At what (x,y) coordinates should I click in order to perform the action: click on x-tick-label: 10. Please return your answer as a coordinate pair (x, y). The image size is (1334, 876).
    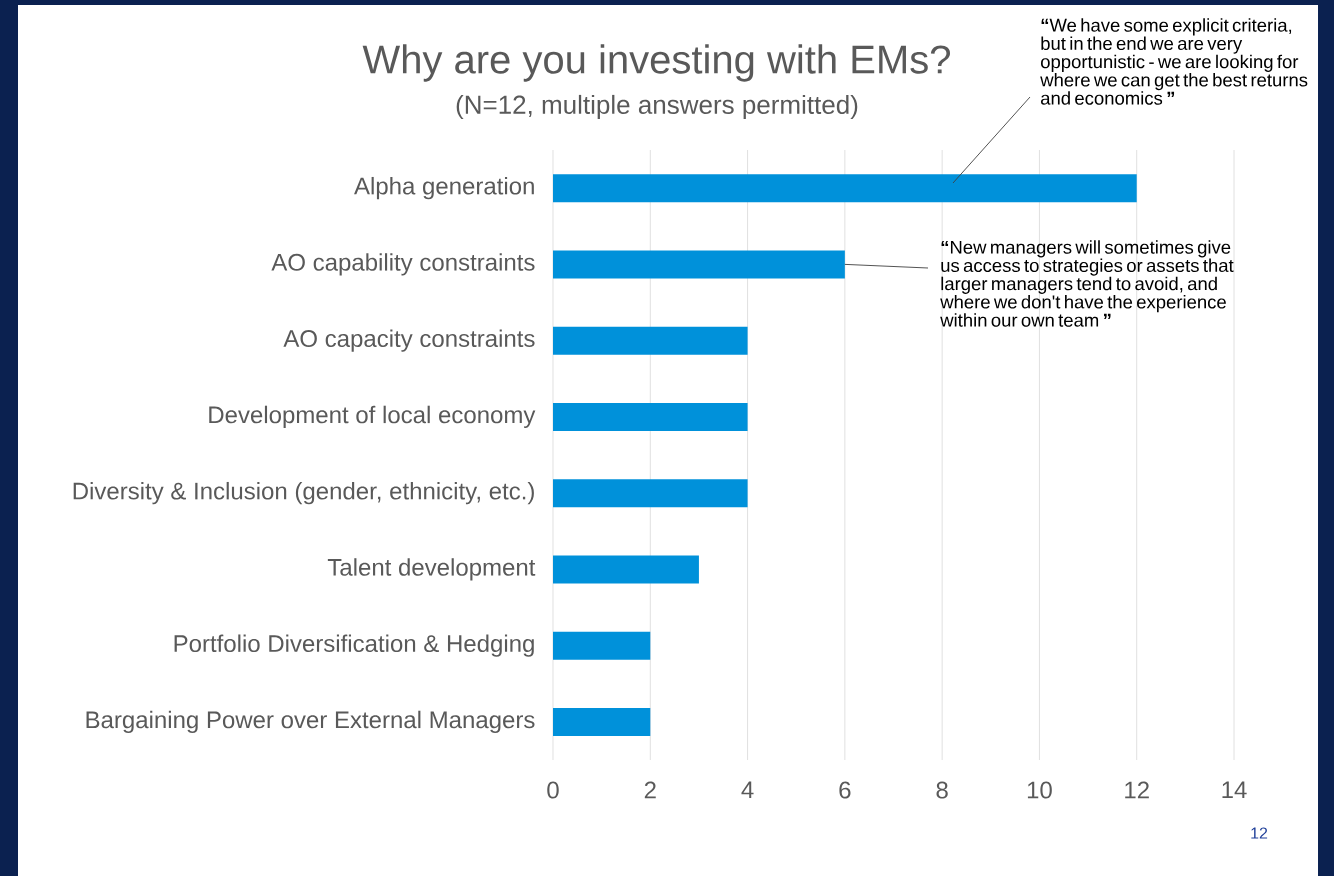
    Looking at the image, I should click on (1039, 790).